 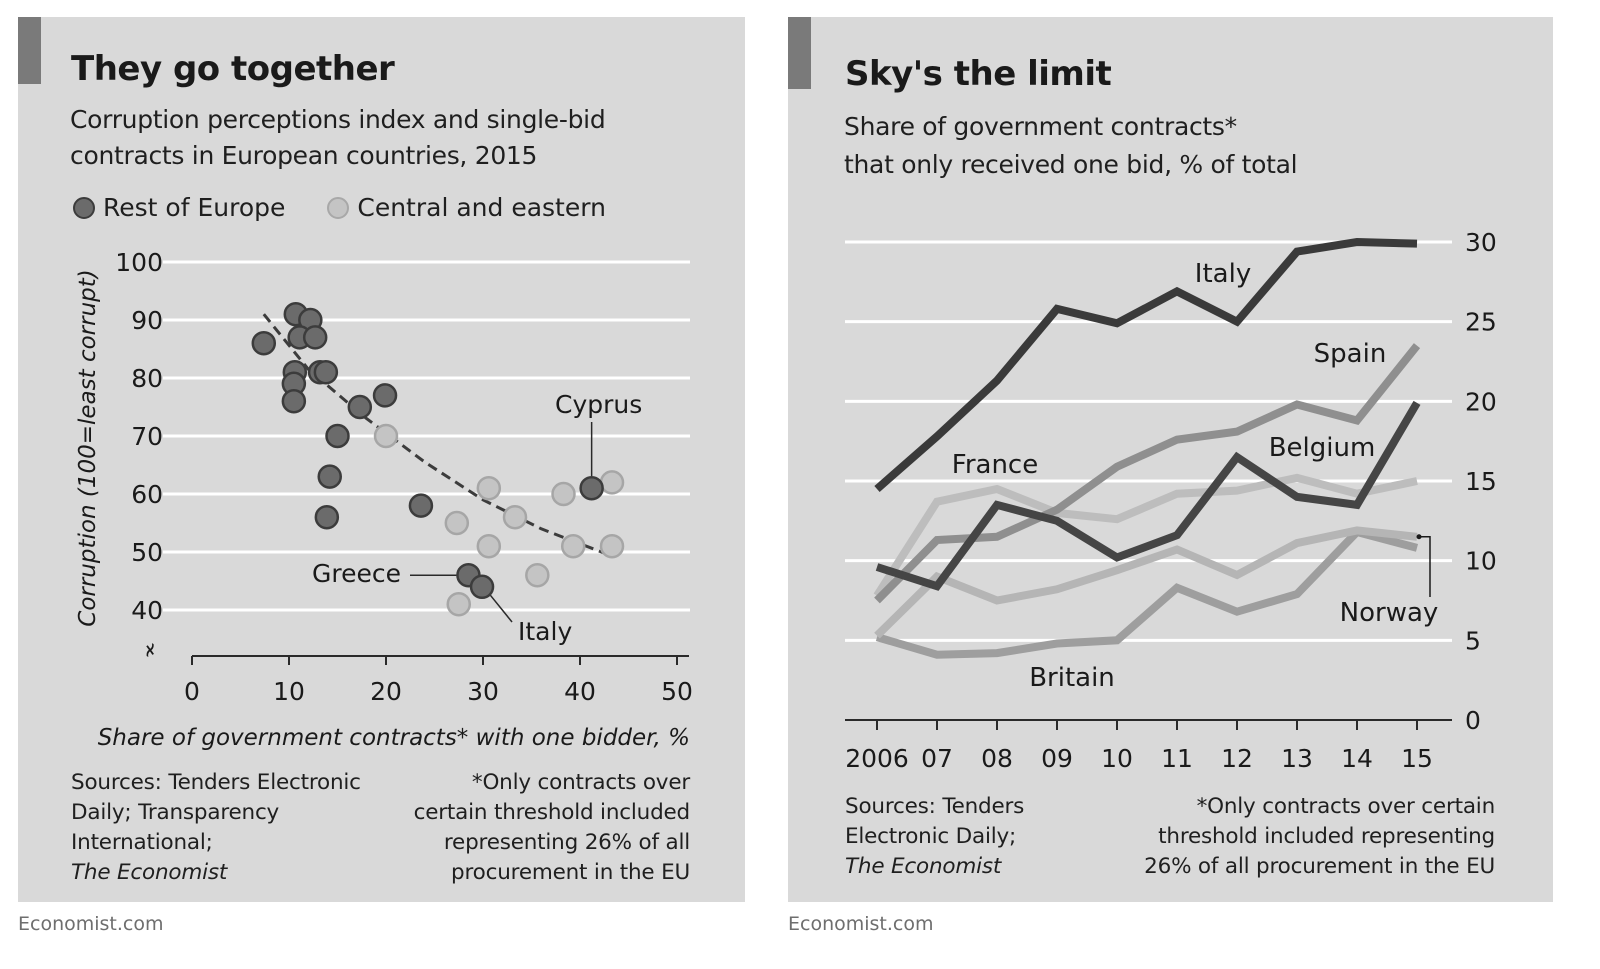 I want to click on chart-legend: Rest of Europe Central and eastern, so click(x=360, y=207).